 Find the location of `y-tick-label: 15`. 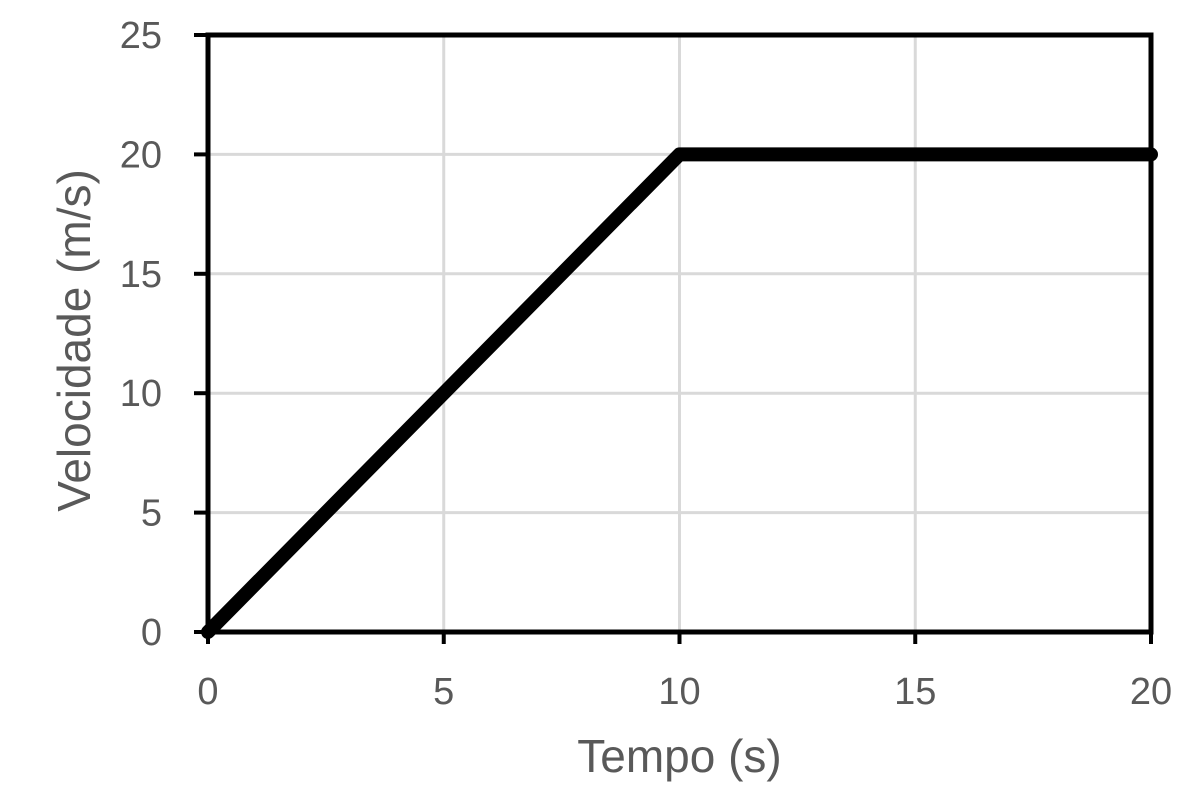

y-tick-label: 15 is located at coordinates (141, 275).